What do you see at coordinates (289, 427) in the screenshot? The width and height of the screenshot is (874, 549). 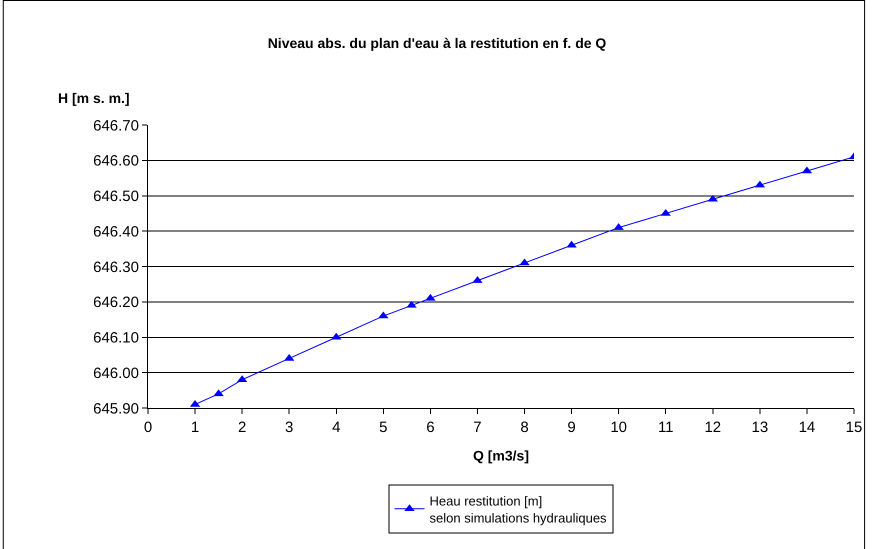 I see `x-tick-label: 3` at bounding box center [289, 427].